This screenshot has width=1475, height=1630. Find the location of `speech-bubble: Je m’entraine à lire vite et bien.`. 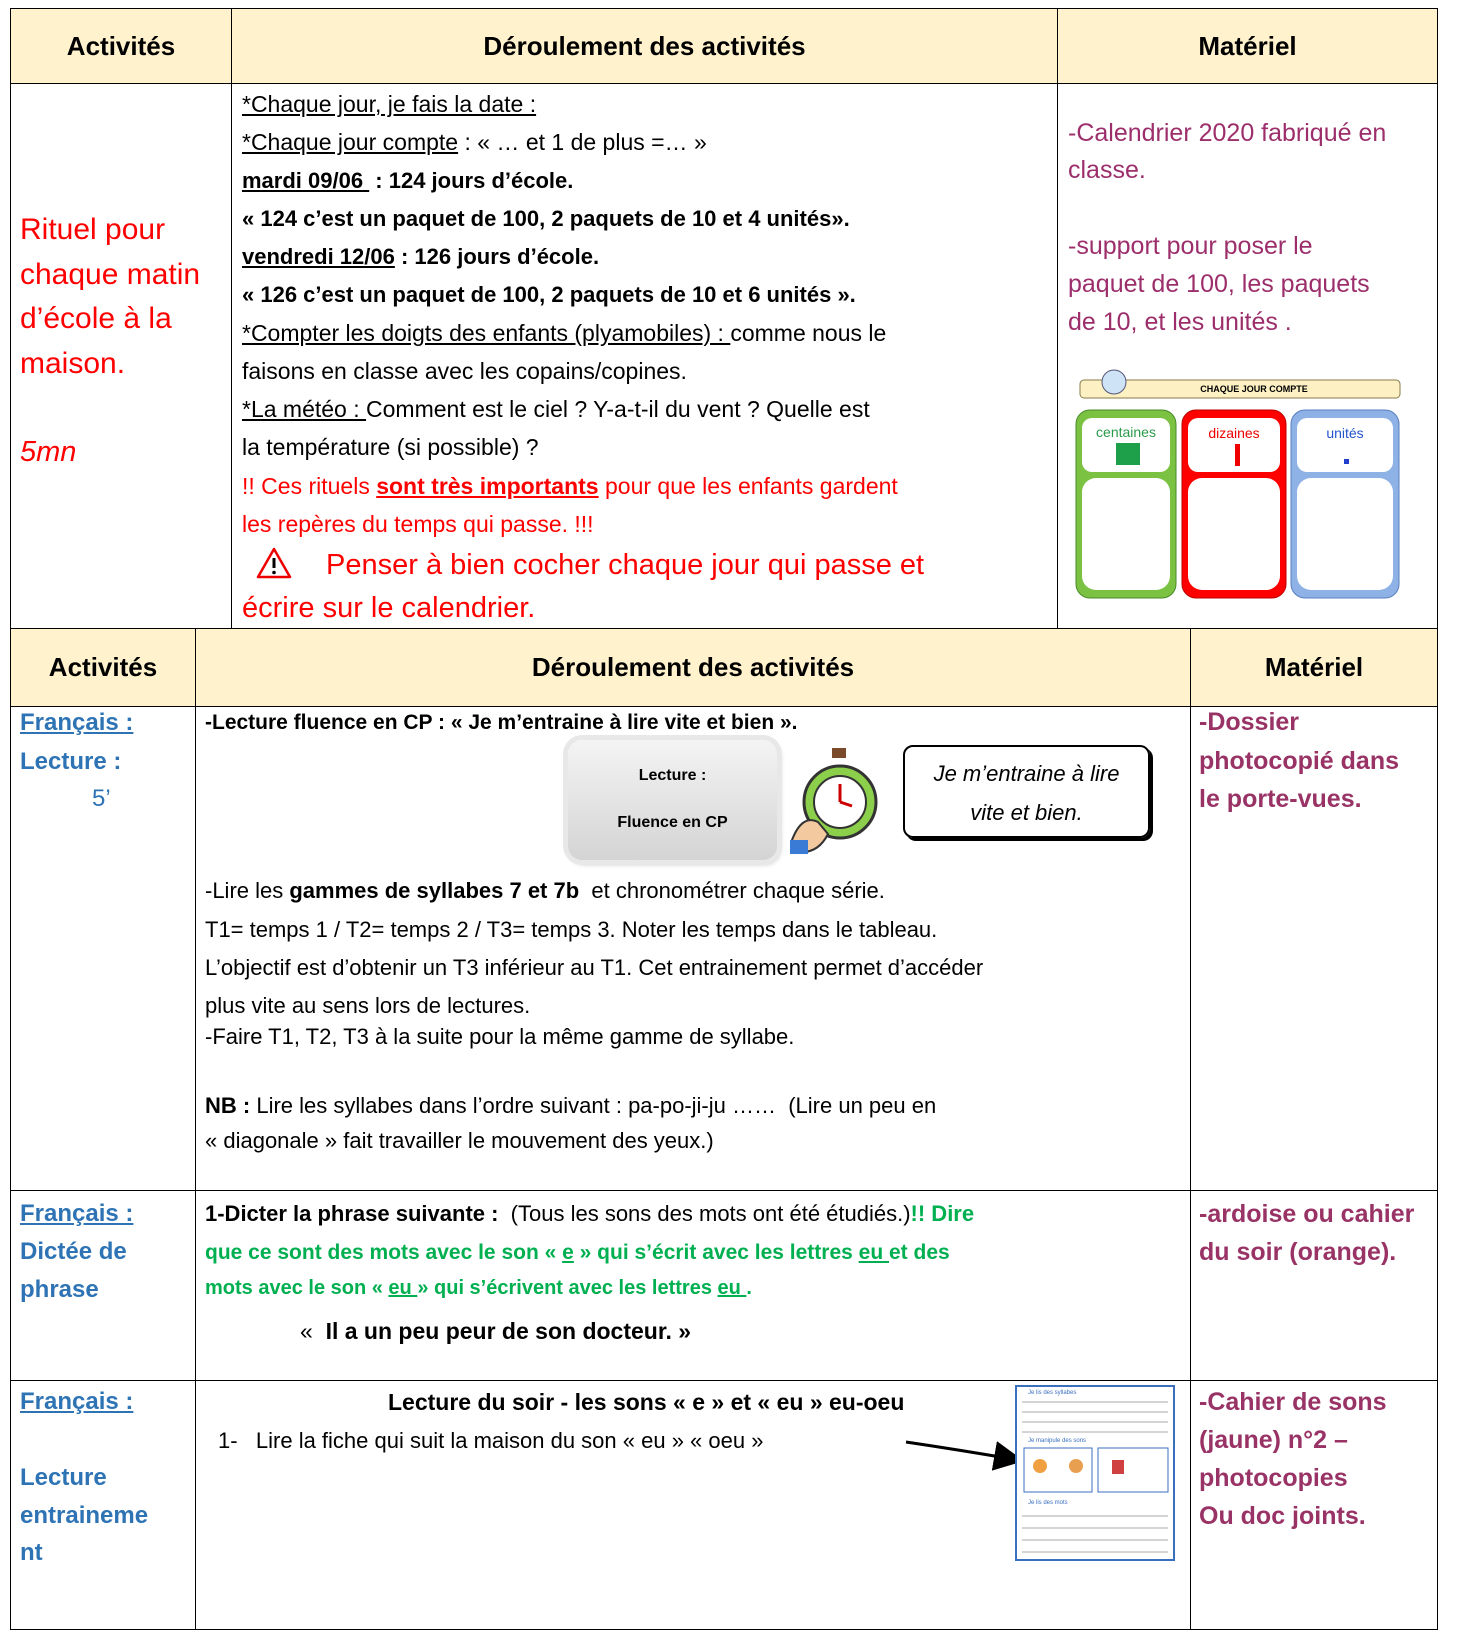

speech-bubble: Je m’entraine à lire vite et bien. is located at coordinates (1026, 791).